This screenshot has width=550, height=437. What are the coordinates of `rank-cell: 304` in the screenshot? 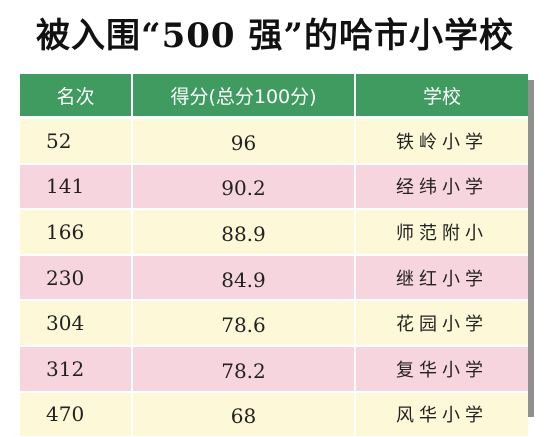 It's located at (76, 324).